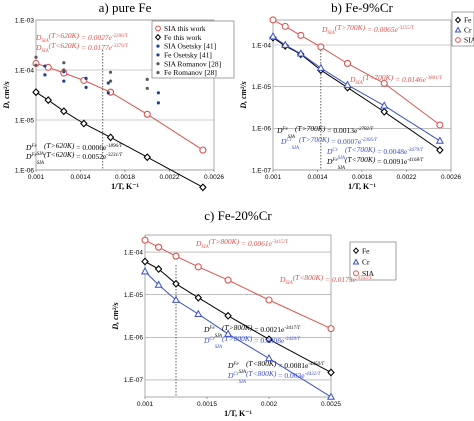 The height and width of the screenshot is (421, 474). What do you see at coordinates (269, 404) in the screenshot?
I see `x-tick-label: 0.002` at bounding box center [269, 404].